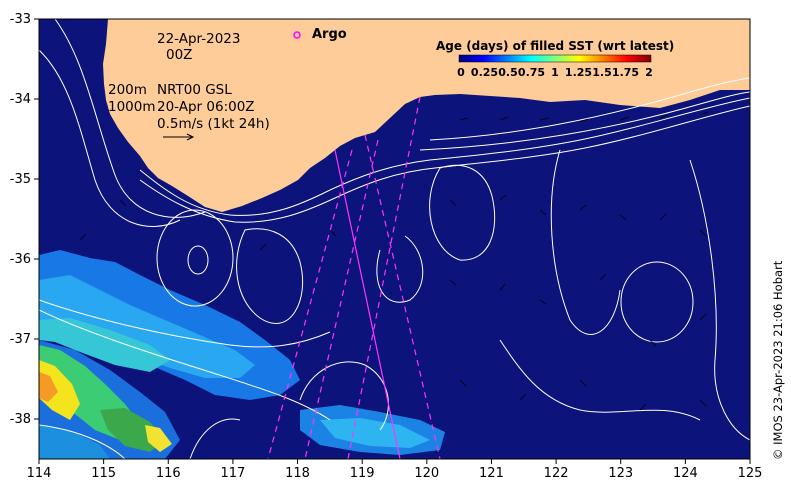 The width and height of the screenshot is (791, 492). Describe the element at coordinates (20, 99) in the screenshot. I see `lat-tick-label: -34` at that location.